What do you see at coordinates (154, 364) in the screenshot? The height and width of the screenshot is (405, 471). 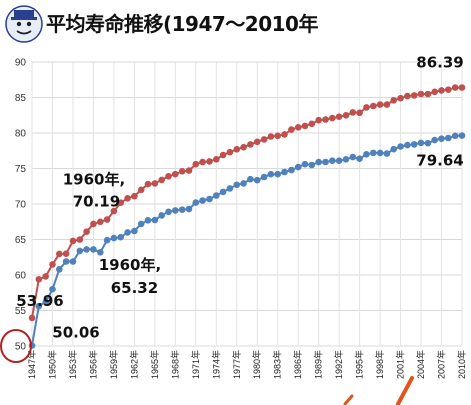 I see `x-tick-label: 1965年` at bounding box center [154, 364].